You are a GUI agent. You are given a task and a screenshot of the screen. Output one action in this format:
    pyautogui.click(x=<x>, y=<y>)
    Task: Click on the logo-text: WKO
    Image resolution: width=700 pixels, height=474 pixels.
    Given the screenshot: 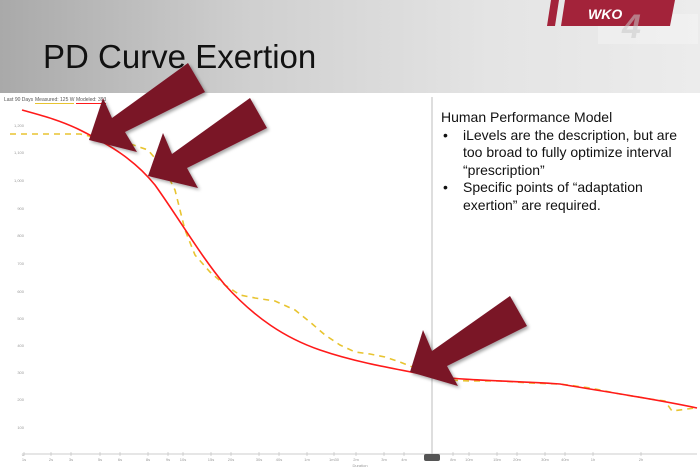 What is the action you would take?
    pyautogui.click(x=605, y=14)
    